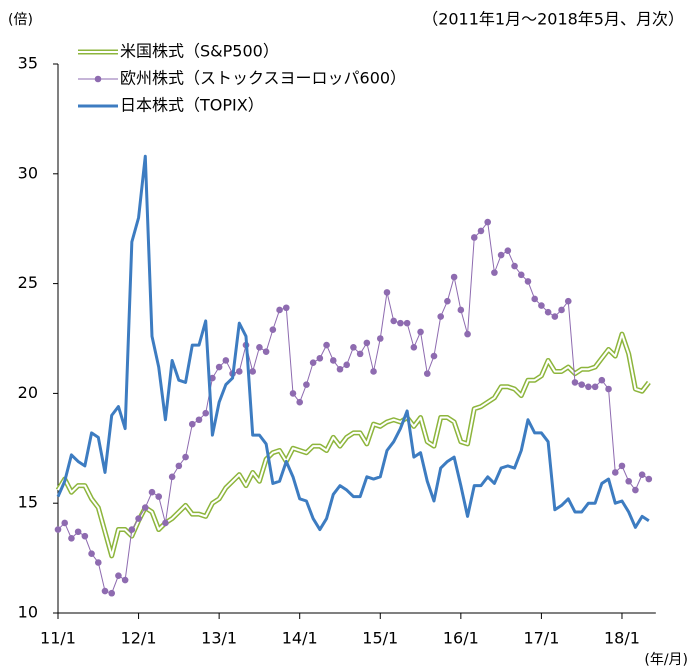 This screenshot has height=671, width=692. What do you see at coordinates (28, 282) in the screenshot?
I see `y-tick-label: 25` at bounding box center [28, 282].